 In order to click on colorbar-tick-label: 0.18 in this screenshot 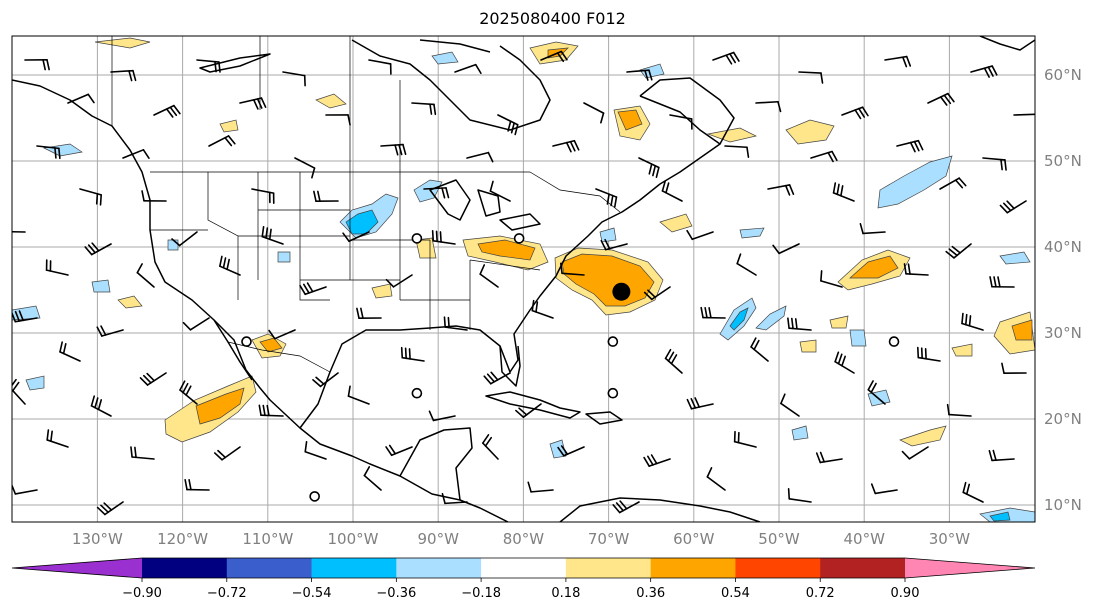, I will do `click(565, 593)`.